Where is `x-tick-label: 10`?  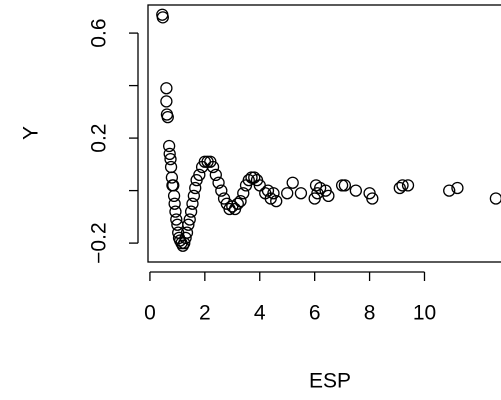 x-tick-label: 10 is located at coordinates (424, 313).